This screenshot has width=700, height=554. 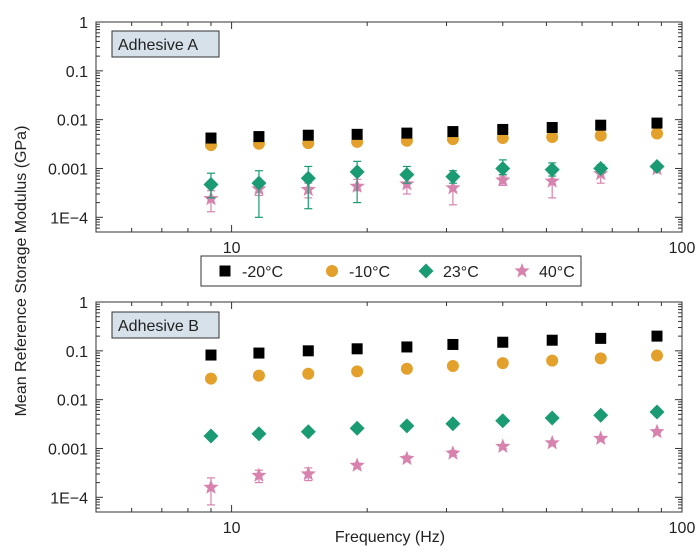 I want to click on series--20°C, so click(x=434, y=345).